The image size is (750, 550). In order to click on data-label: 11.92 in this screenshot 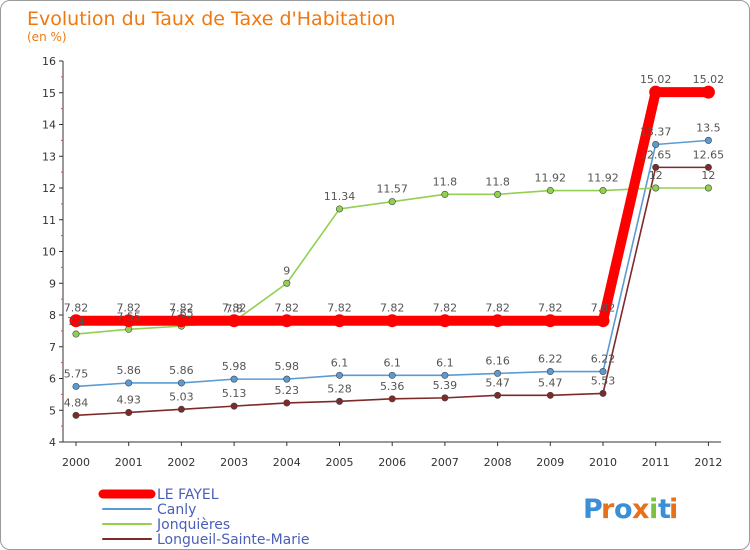, I will do `click(551, 178)`.